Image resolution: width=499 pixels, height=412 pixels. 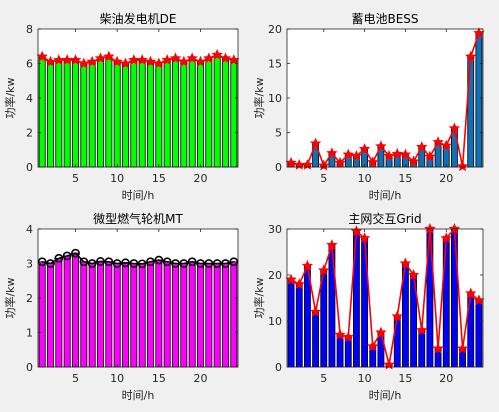 What do you see at coordinates (385, 298) in the screenshot?
I see `axes-box` at bounding box center [385, 298].